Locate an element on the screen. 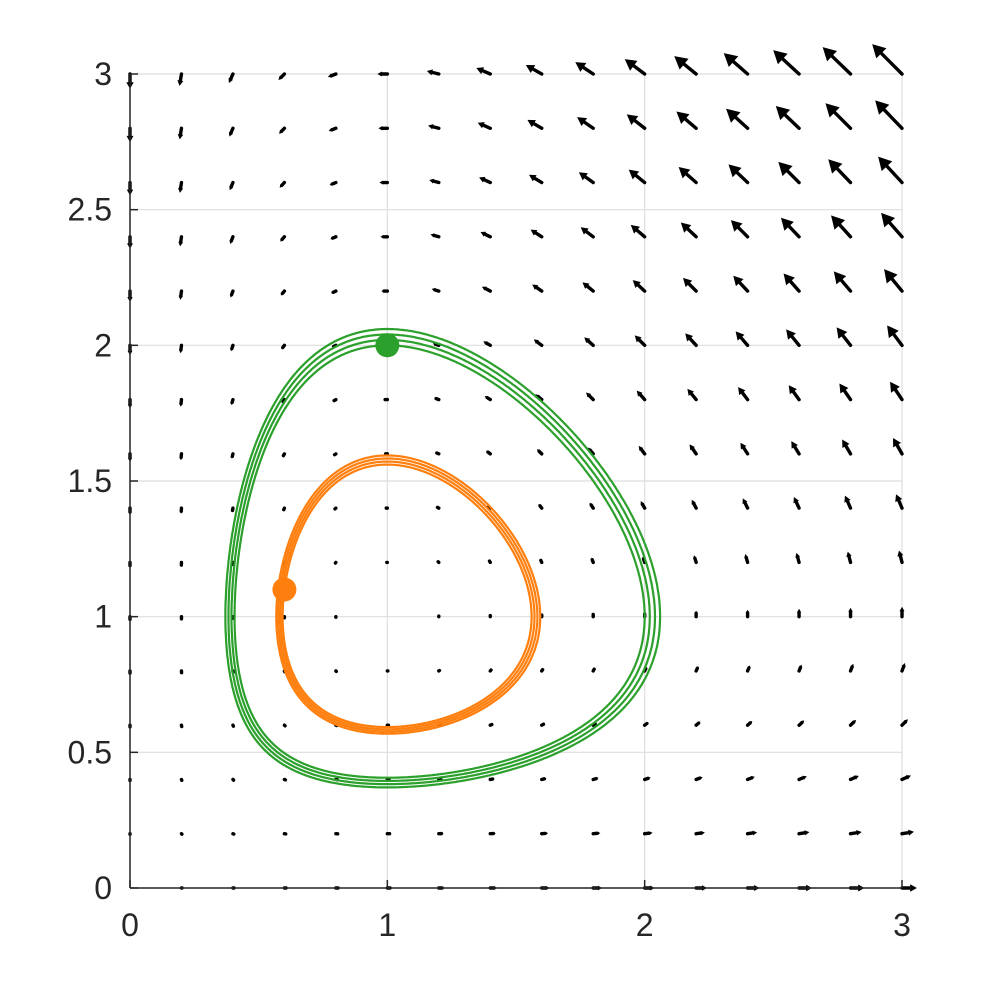 This screenshot has height=997, width=997. x-tick-label-0: 0 is located at coordinates (130, 925).